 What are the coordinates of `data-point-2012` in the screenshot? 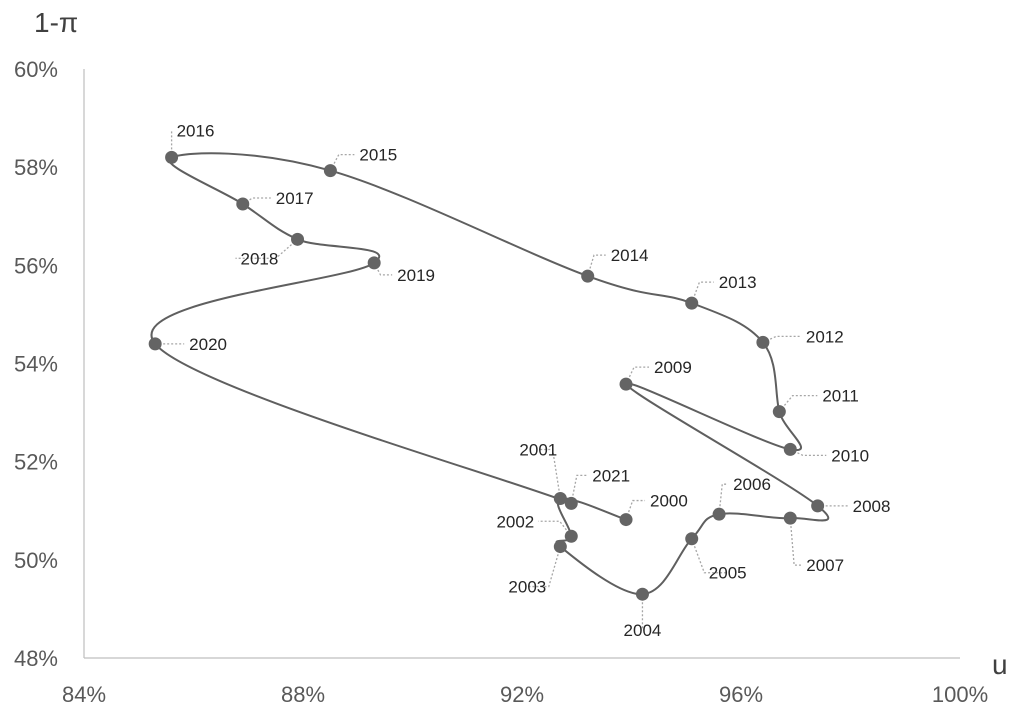 It's located at (763, 342).